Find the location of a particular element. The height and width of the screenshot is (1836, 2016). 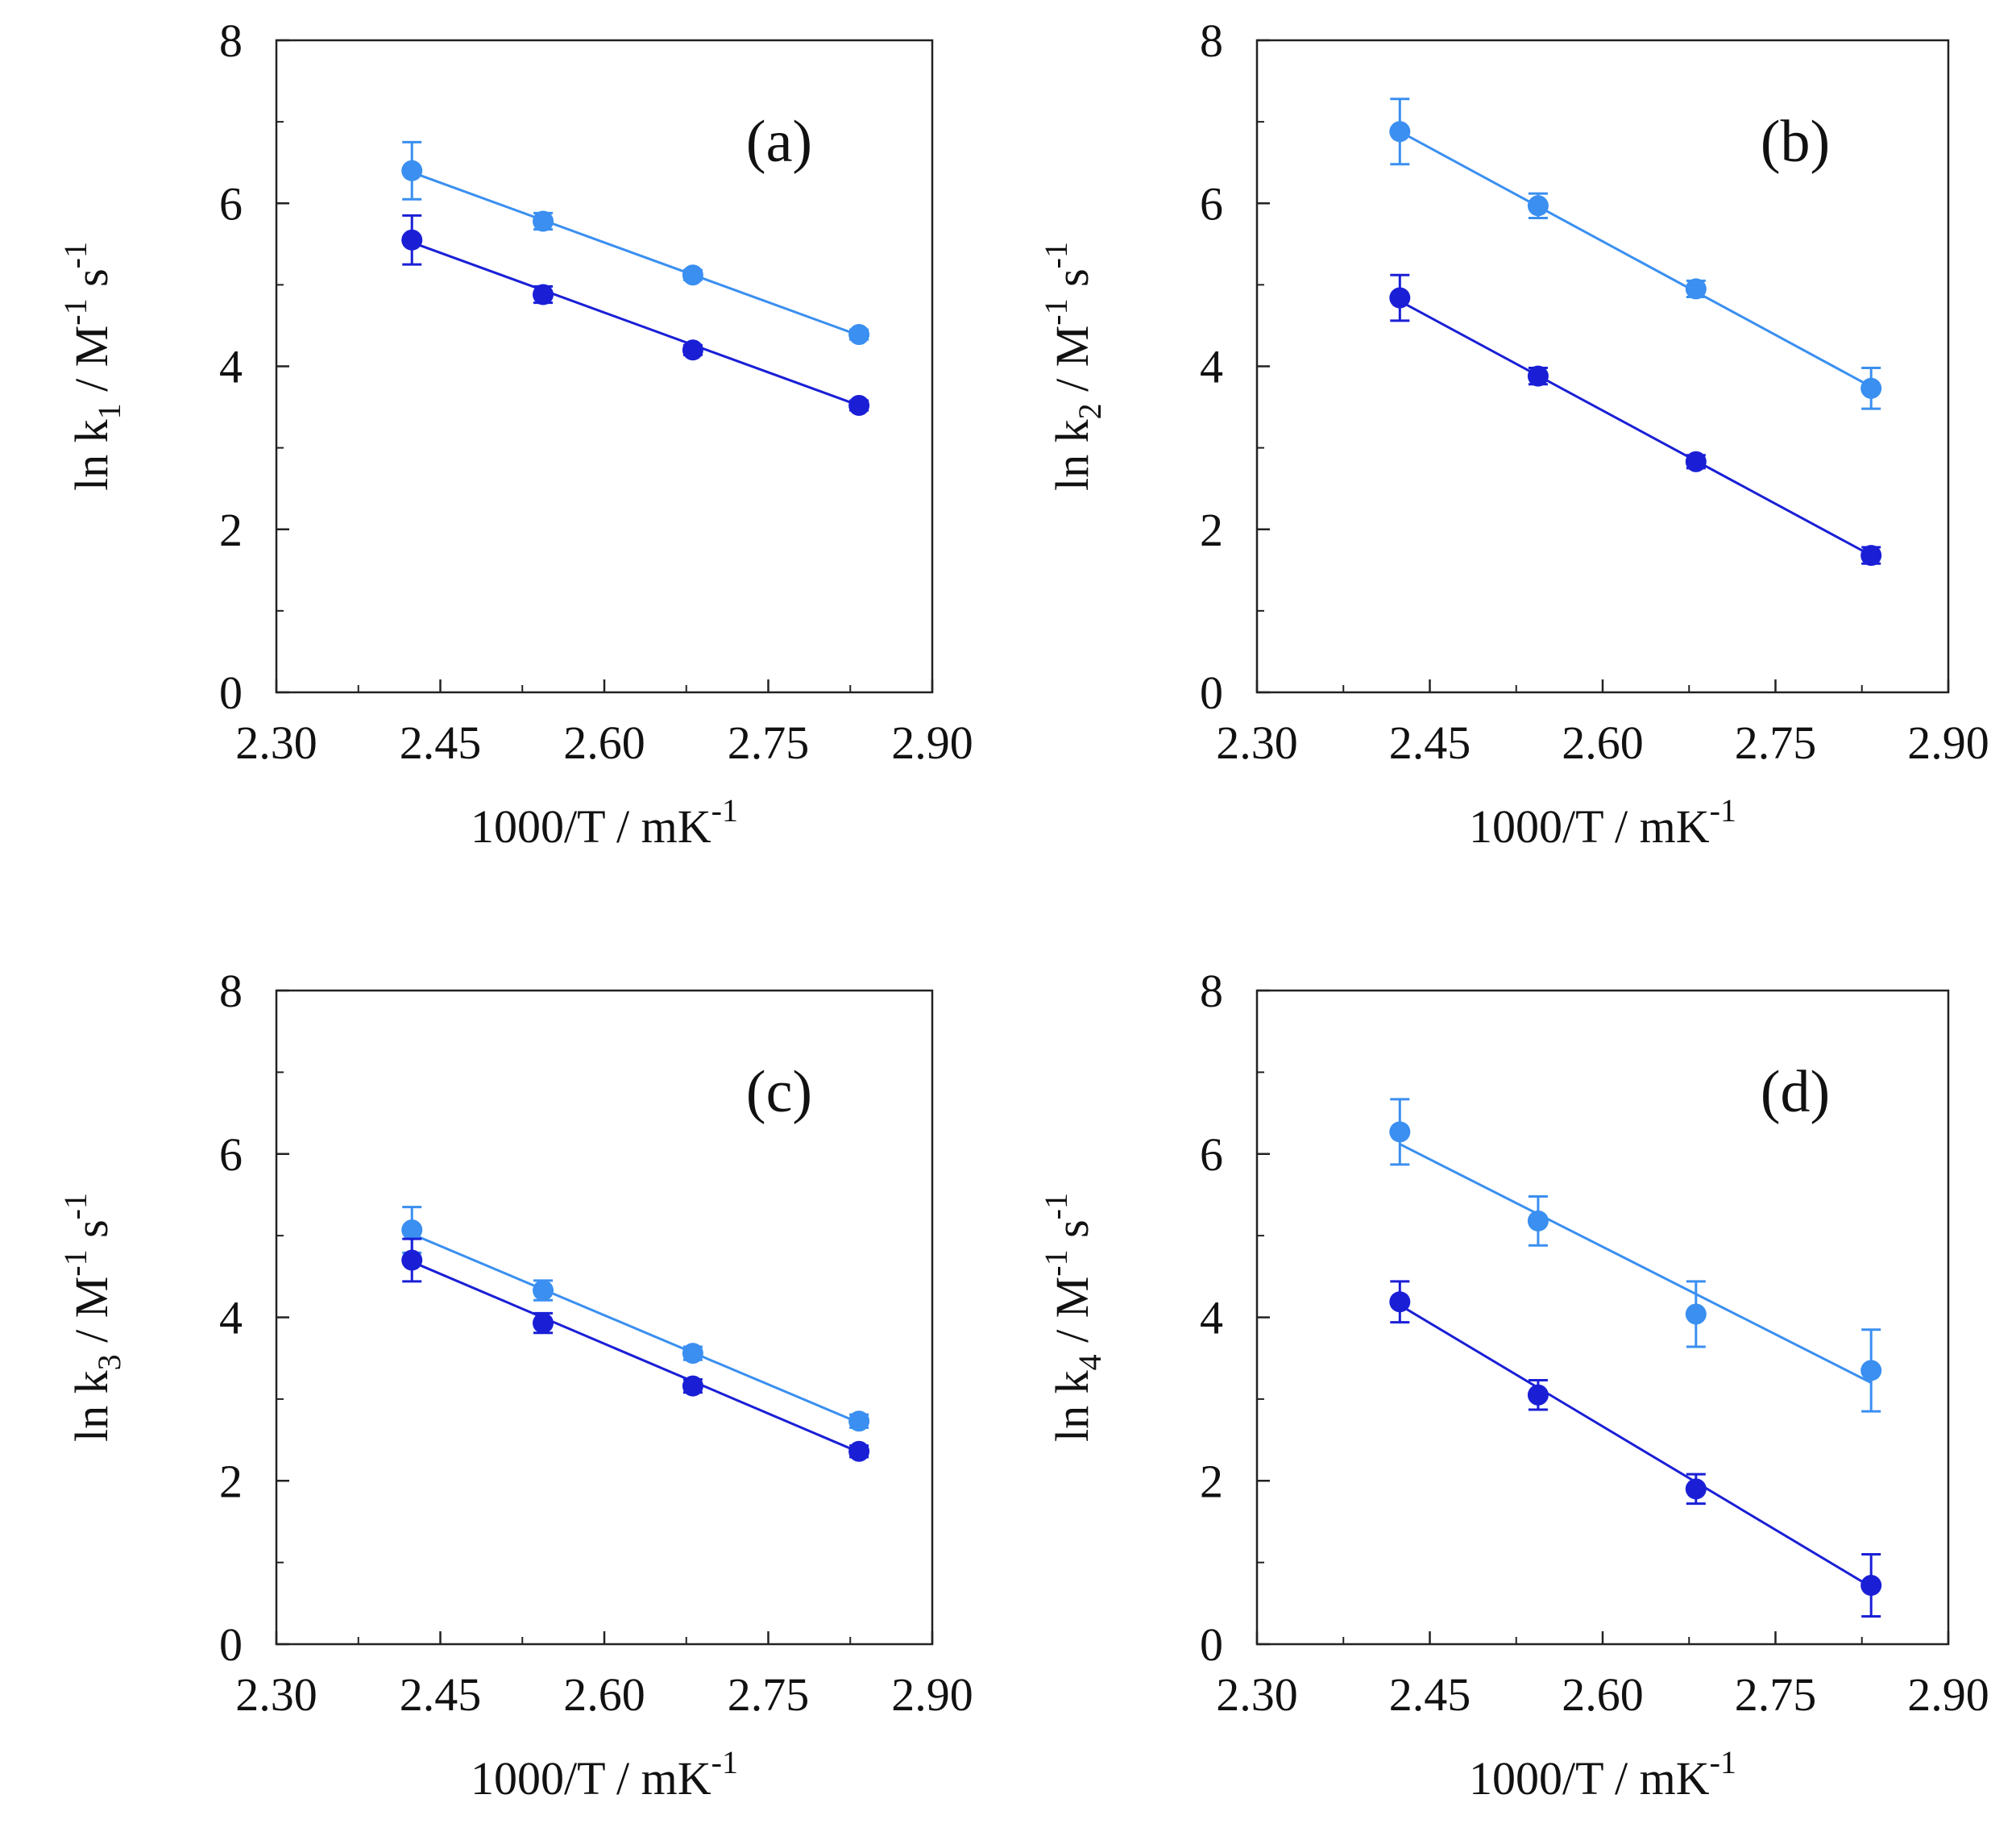

panel-tag: (c) is located at coordinates (779, 1092).